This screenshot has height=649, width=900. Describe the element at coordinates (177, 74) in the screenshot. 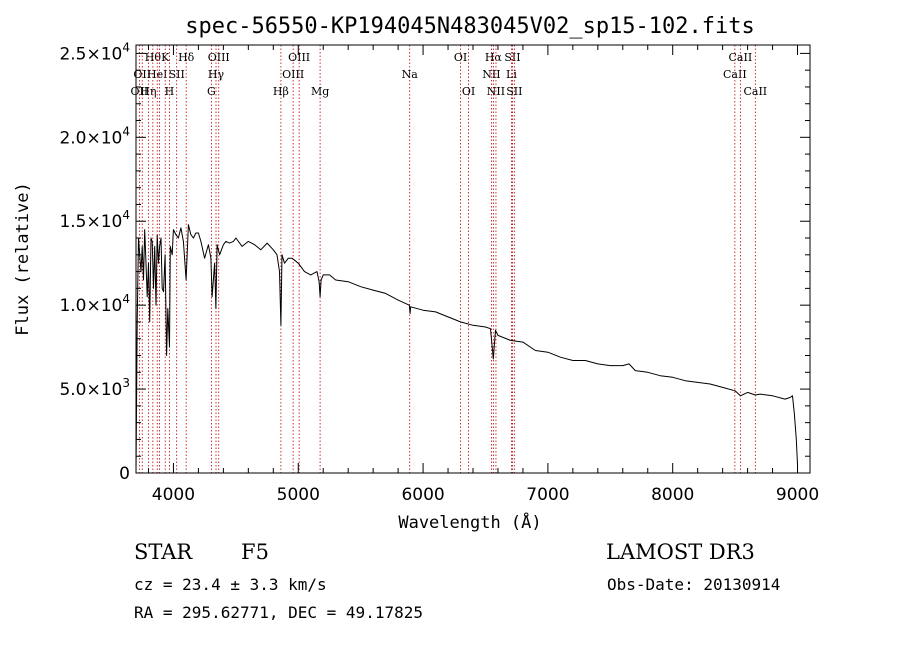

I see `line-label-8: SII` at that location.